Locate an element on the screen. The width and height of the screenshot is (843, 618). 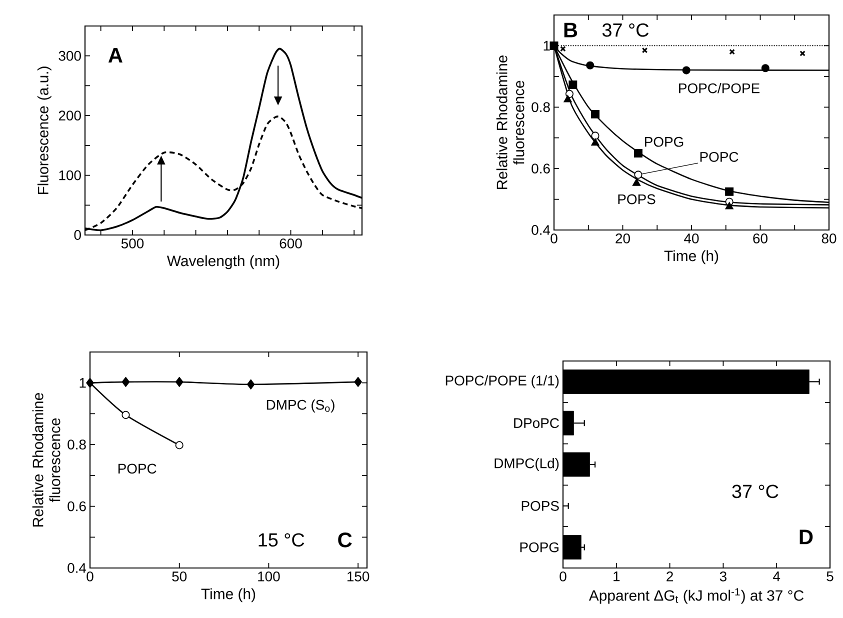
text: D is located at coordinates (806, 537).